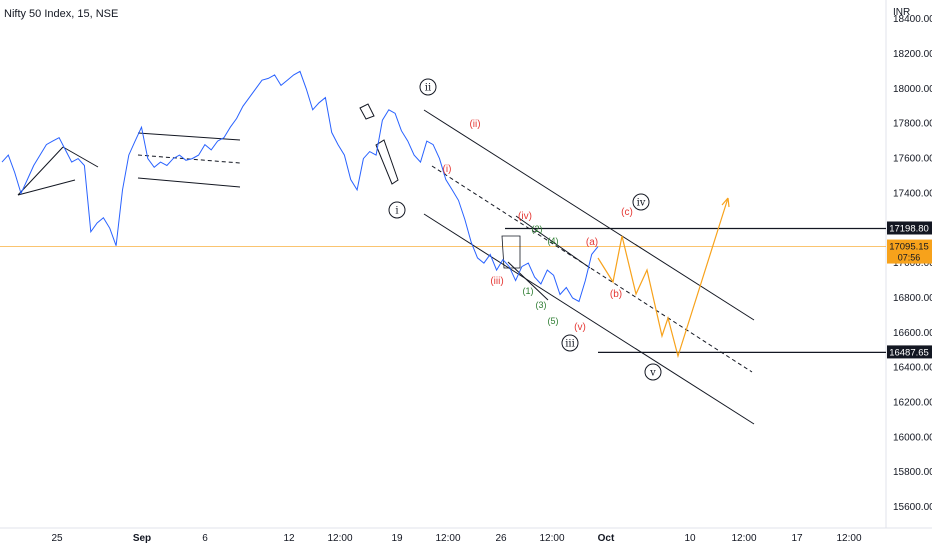 The image size is (932, 550). I want to click on x-tick-label: Sep, so click(142, 538).